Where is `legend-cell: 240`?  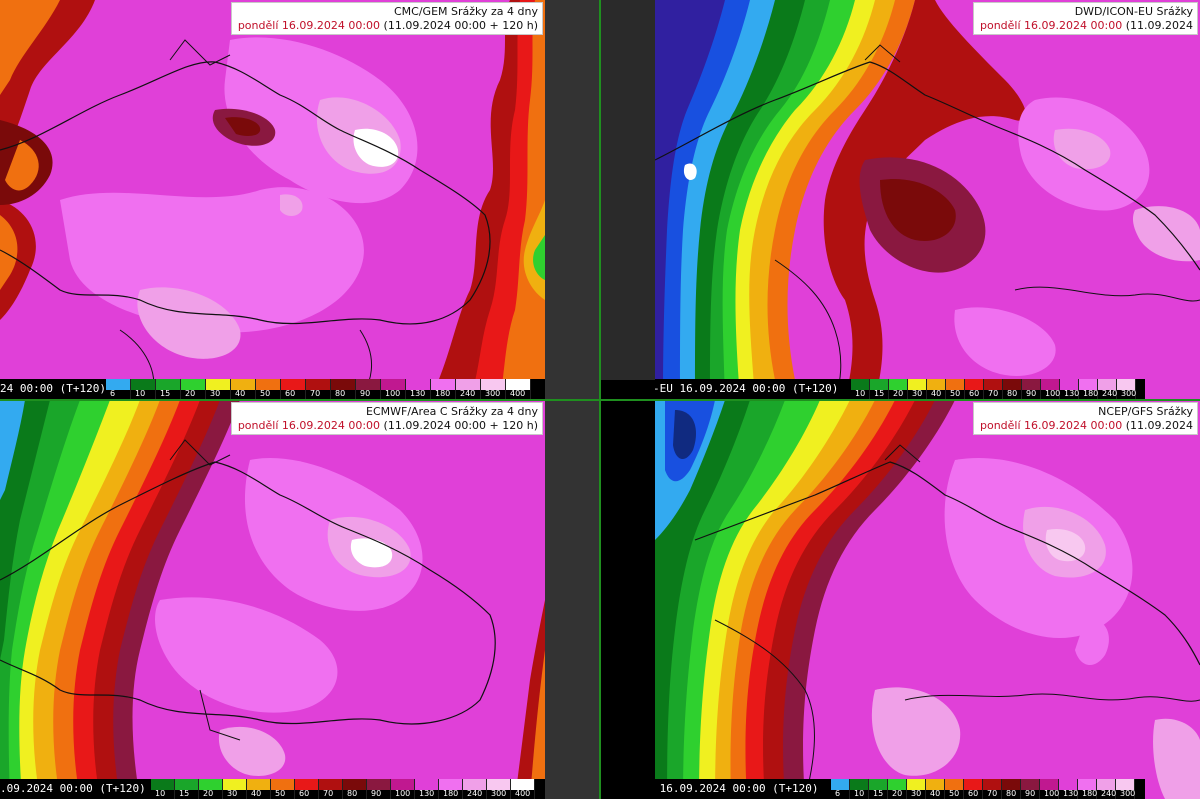 legend-cell: 240 is located at coordinates (1106, 789).